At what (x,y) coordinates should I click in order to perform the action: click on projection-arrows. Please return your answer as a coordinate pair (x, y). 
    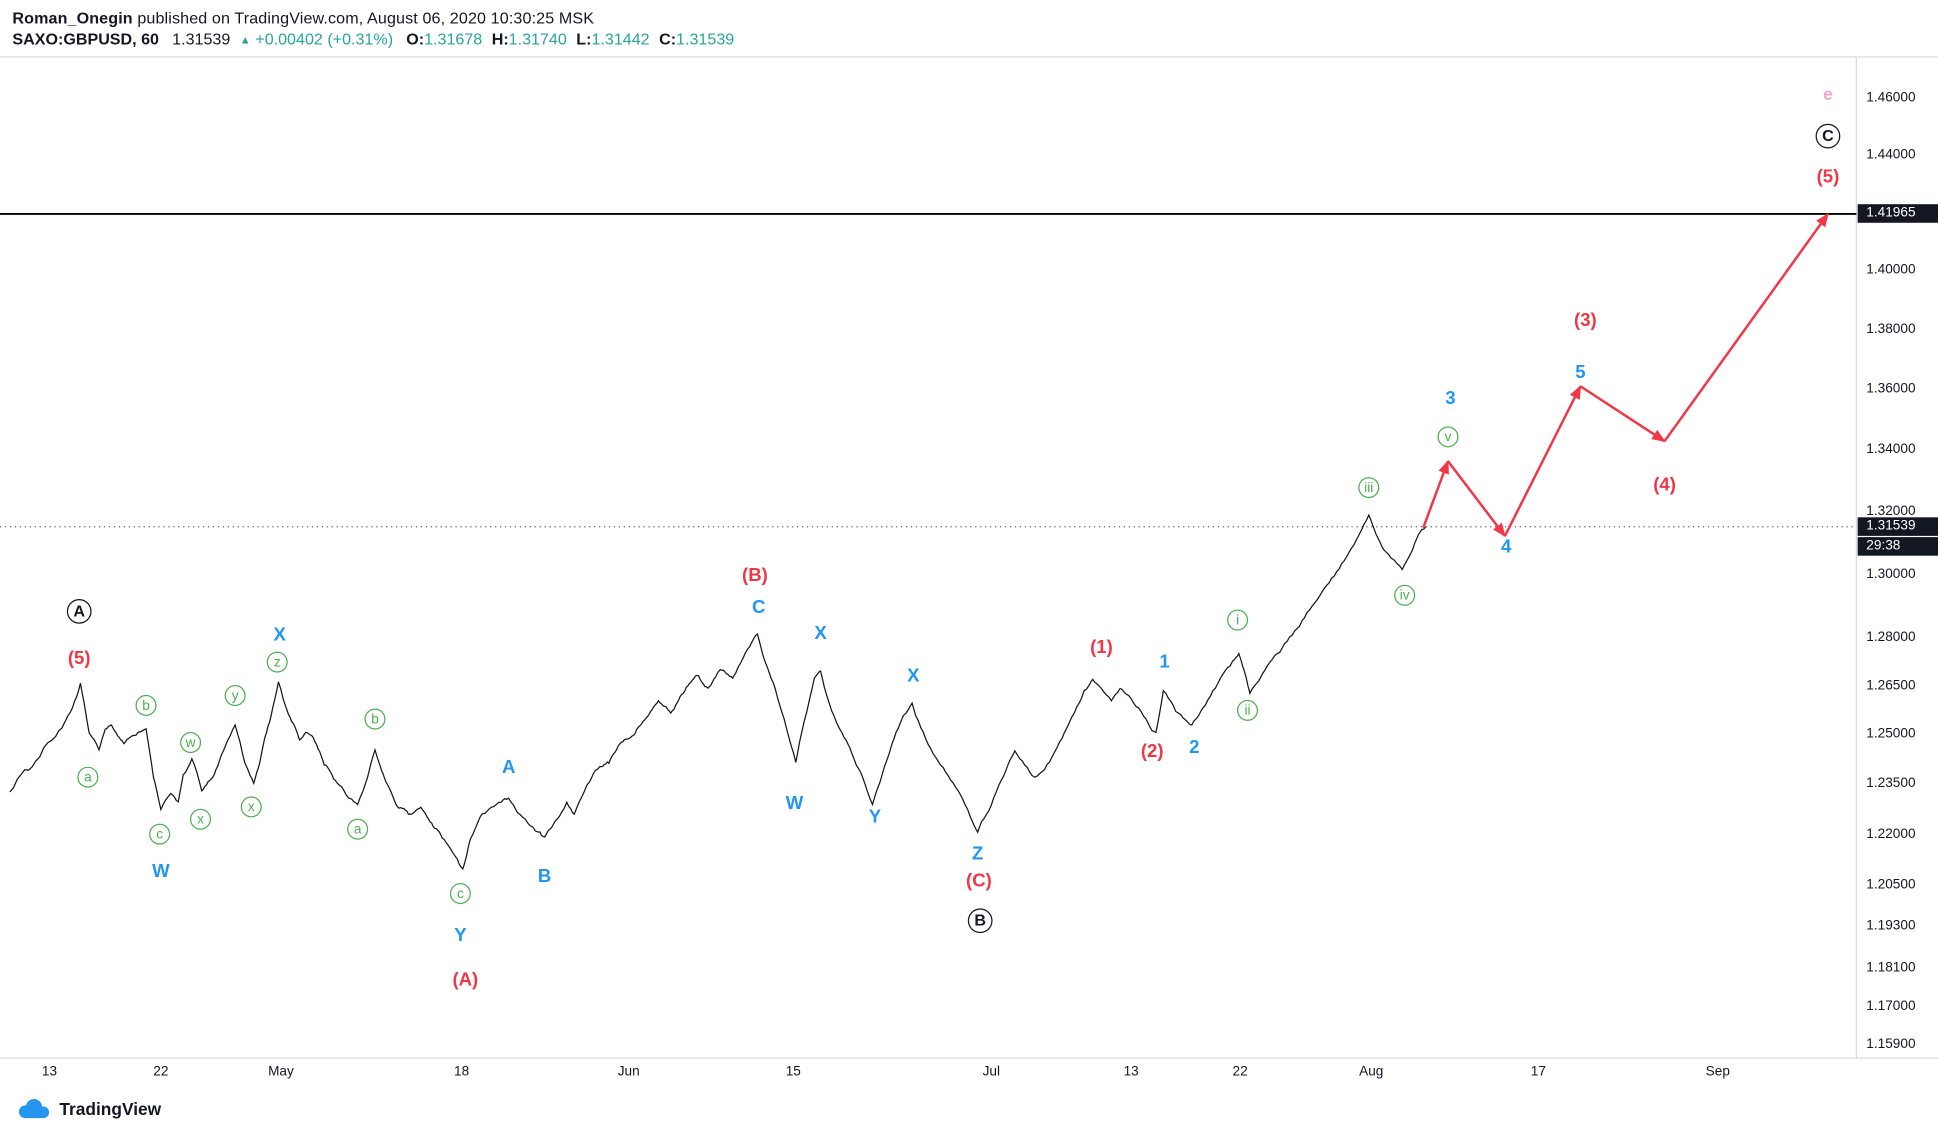
    Looking at the image, I should click on (1625, 374).